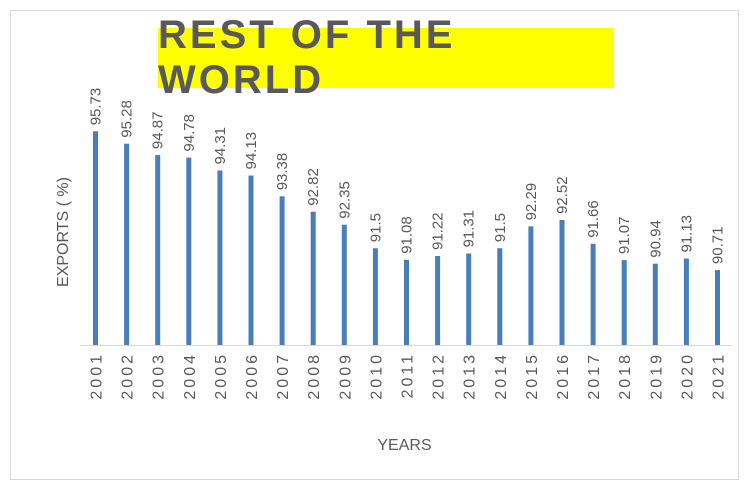 The image size is (750, 483). What do you see at coordinates (251, 151) in the screenshot?
I see `data-label-2006: 94.13` at bounding box center [251, 151].